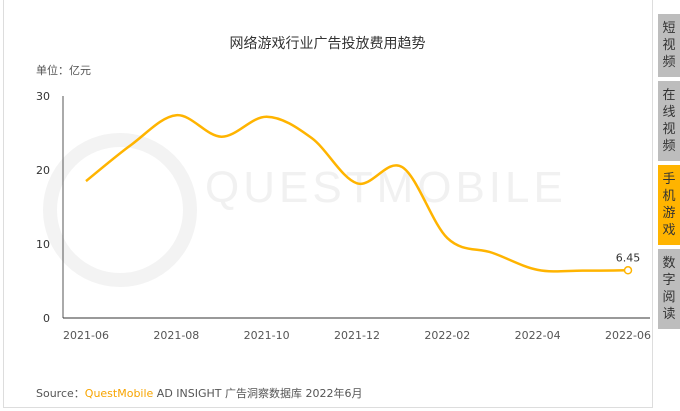 This screenshot has width=680, height=411. Describe the element at coordinates (43, 244) in the screenshot. I see `y-tick-label: 10` at that location.